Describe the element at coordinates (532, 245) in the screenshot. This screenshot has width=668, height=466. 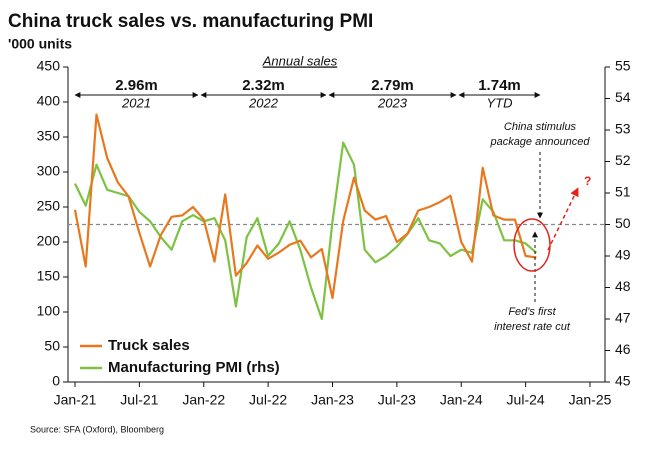
I see `highlight-circle` at that location.